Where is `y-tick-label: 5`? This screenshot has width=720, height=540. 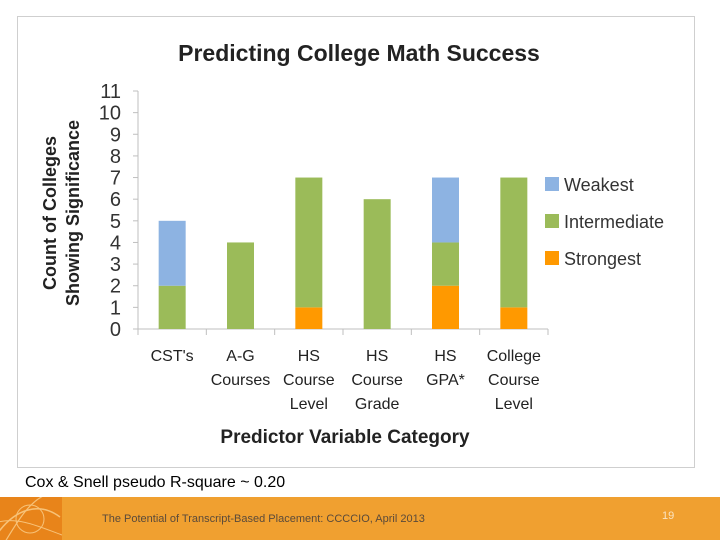
y-tick-label: 5 is located at coordinates (115, 222).